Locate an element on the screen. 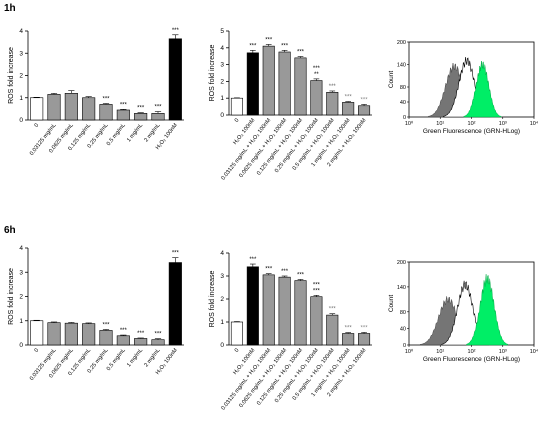 The width and height of the screenshot is (550, 422). histogram-frame is located at coordinates (471, 79).